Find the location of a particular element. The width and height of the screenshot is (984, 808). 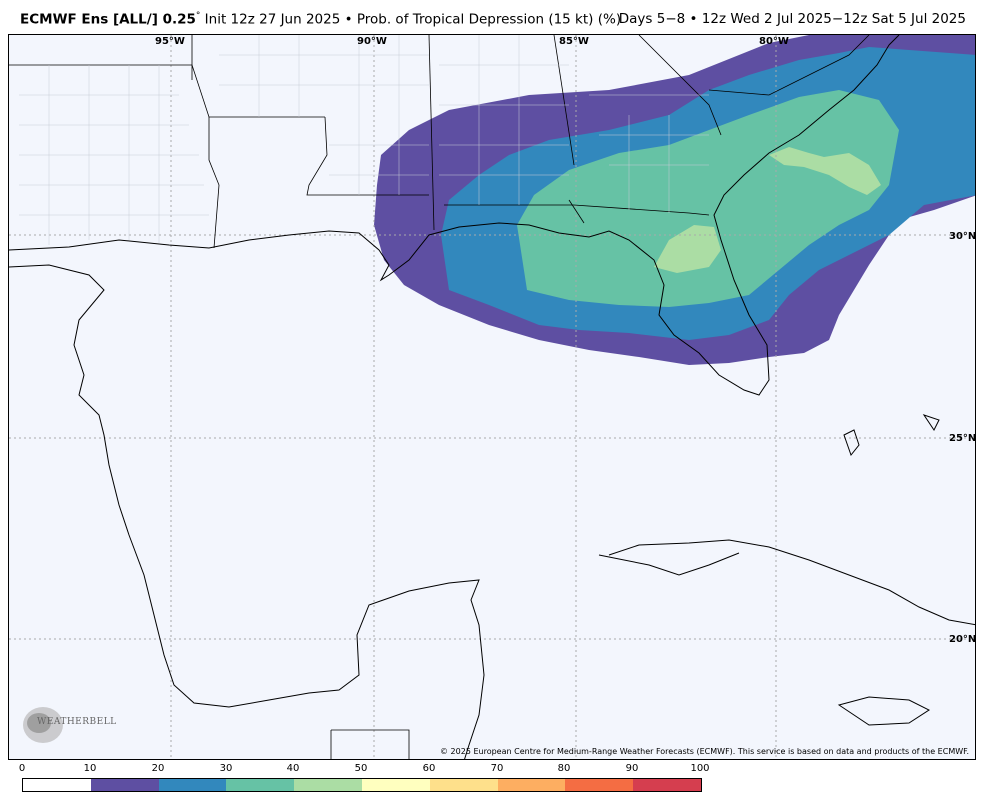

lat-label-20n: 20°N is located at coordinates (962, 639).